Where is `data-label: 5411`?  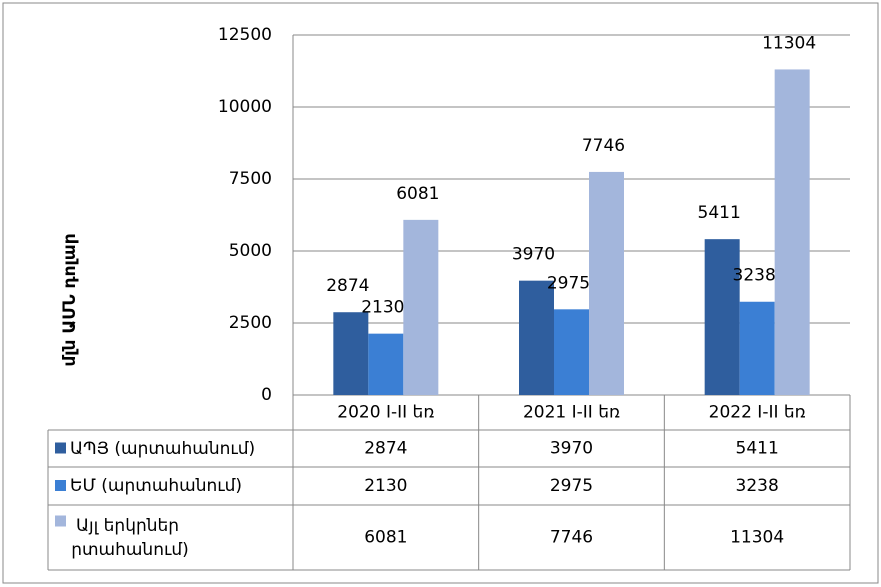
data-label: 5411 is located at coordinates (719, 213).